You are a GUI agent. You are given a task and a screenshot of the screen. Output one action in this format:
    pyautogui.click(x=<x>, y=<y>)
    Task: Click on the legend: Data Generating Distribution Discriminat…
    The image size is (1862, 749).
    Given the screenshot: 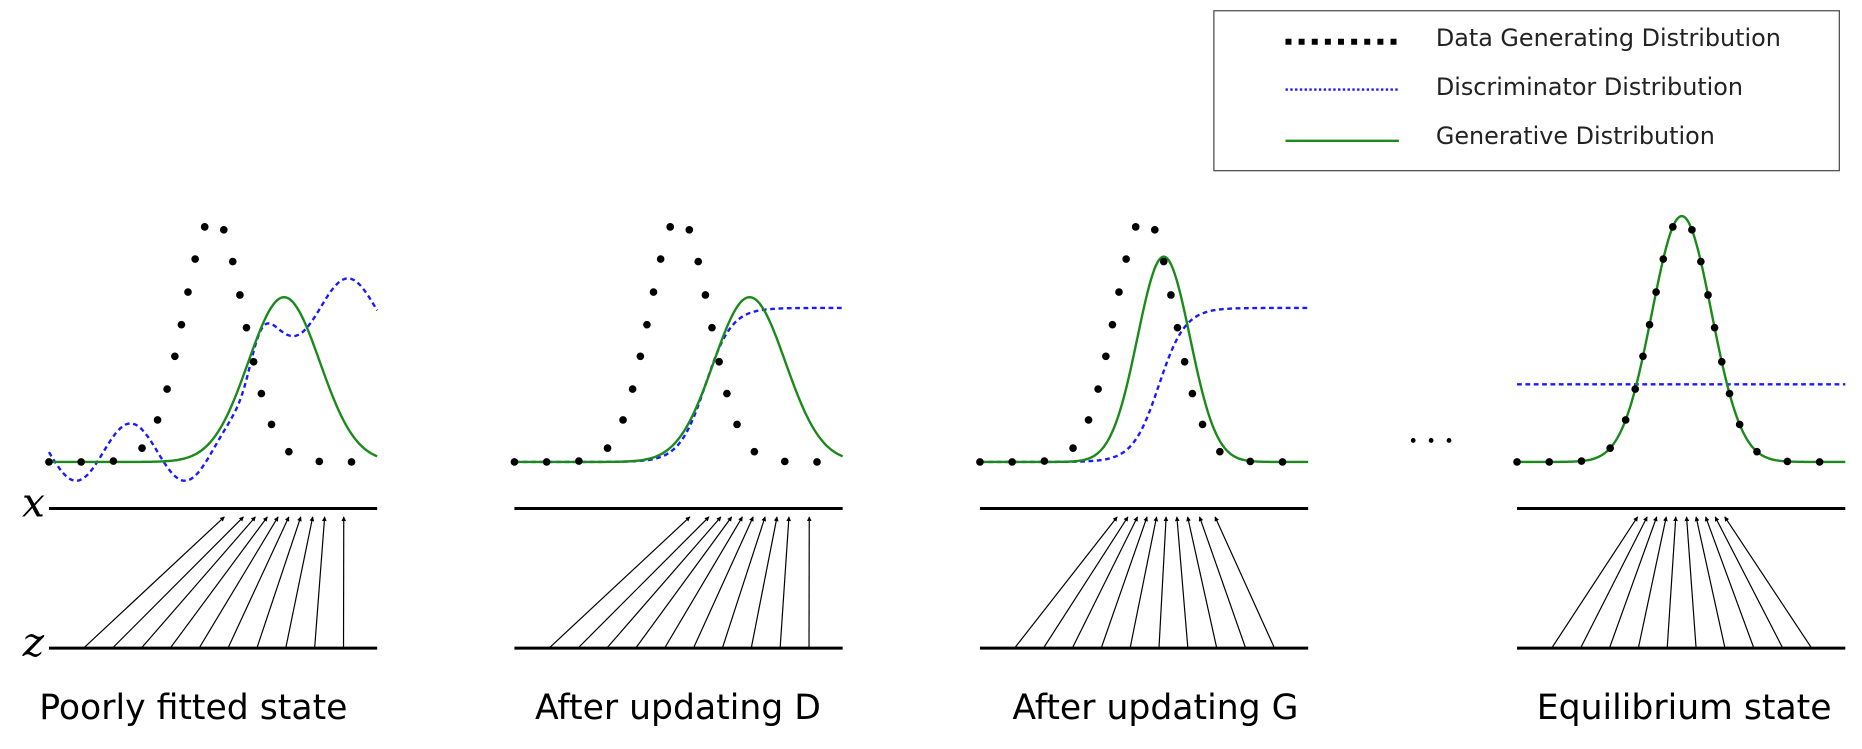 What is the action you would take?
    pyautogui.click(x=1526, y=91)
    